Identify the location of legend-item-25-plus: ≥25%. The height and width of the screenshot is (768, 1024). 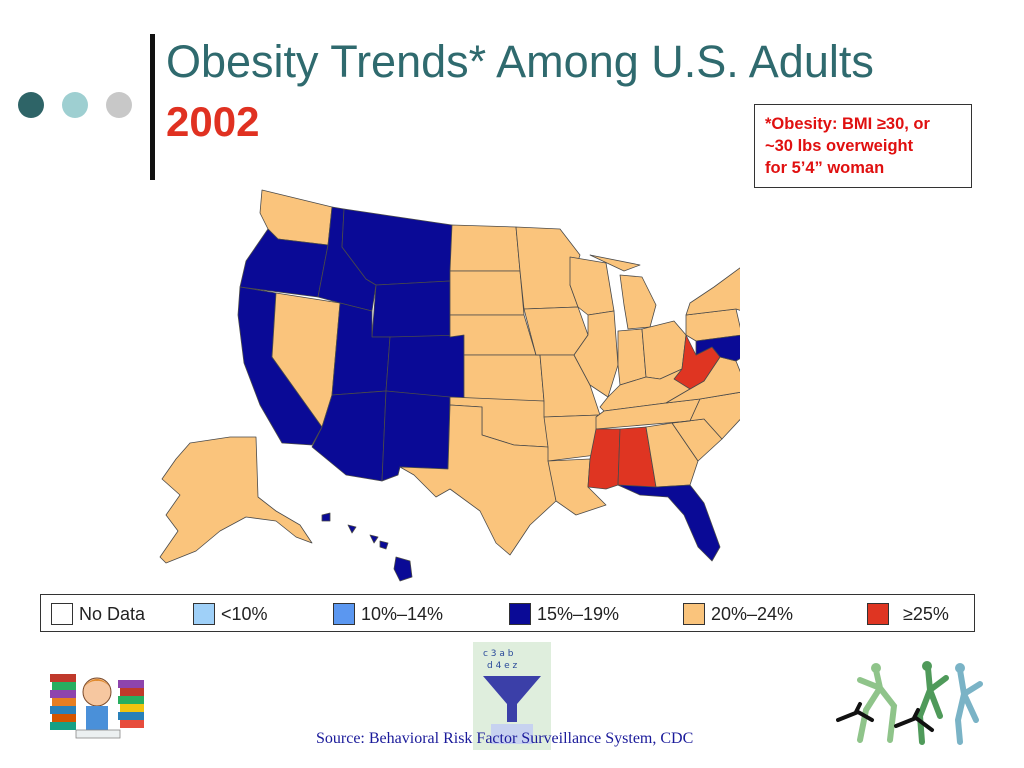
(908, 614).